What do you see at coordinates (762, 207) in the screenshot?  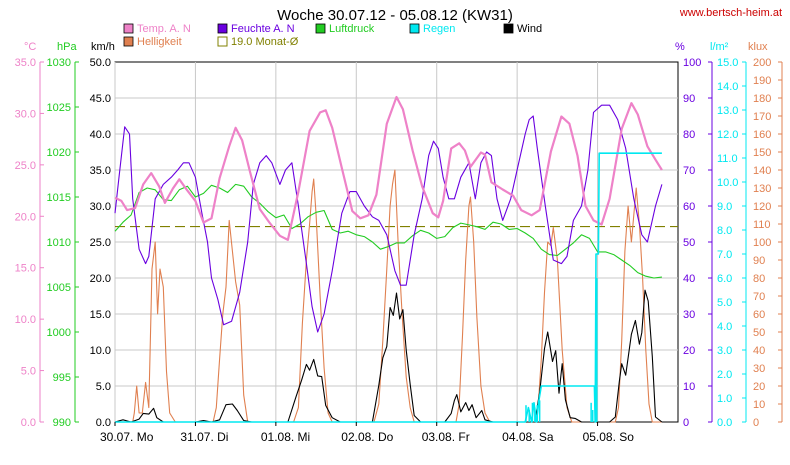 I see `axis-tick-label-brightness: 120` at bounding box center [762, 207].